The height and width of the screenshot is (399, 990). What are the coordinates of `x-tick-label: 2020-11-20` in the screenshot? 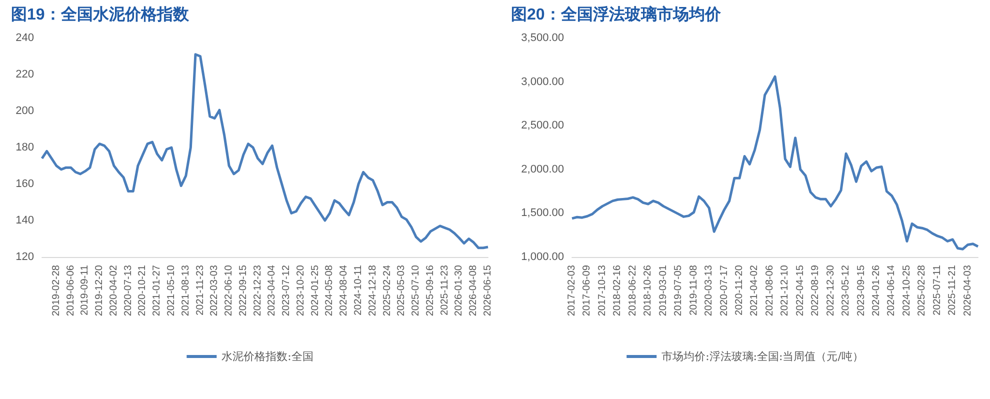 It's located at (739, 290).